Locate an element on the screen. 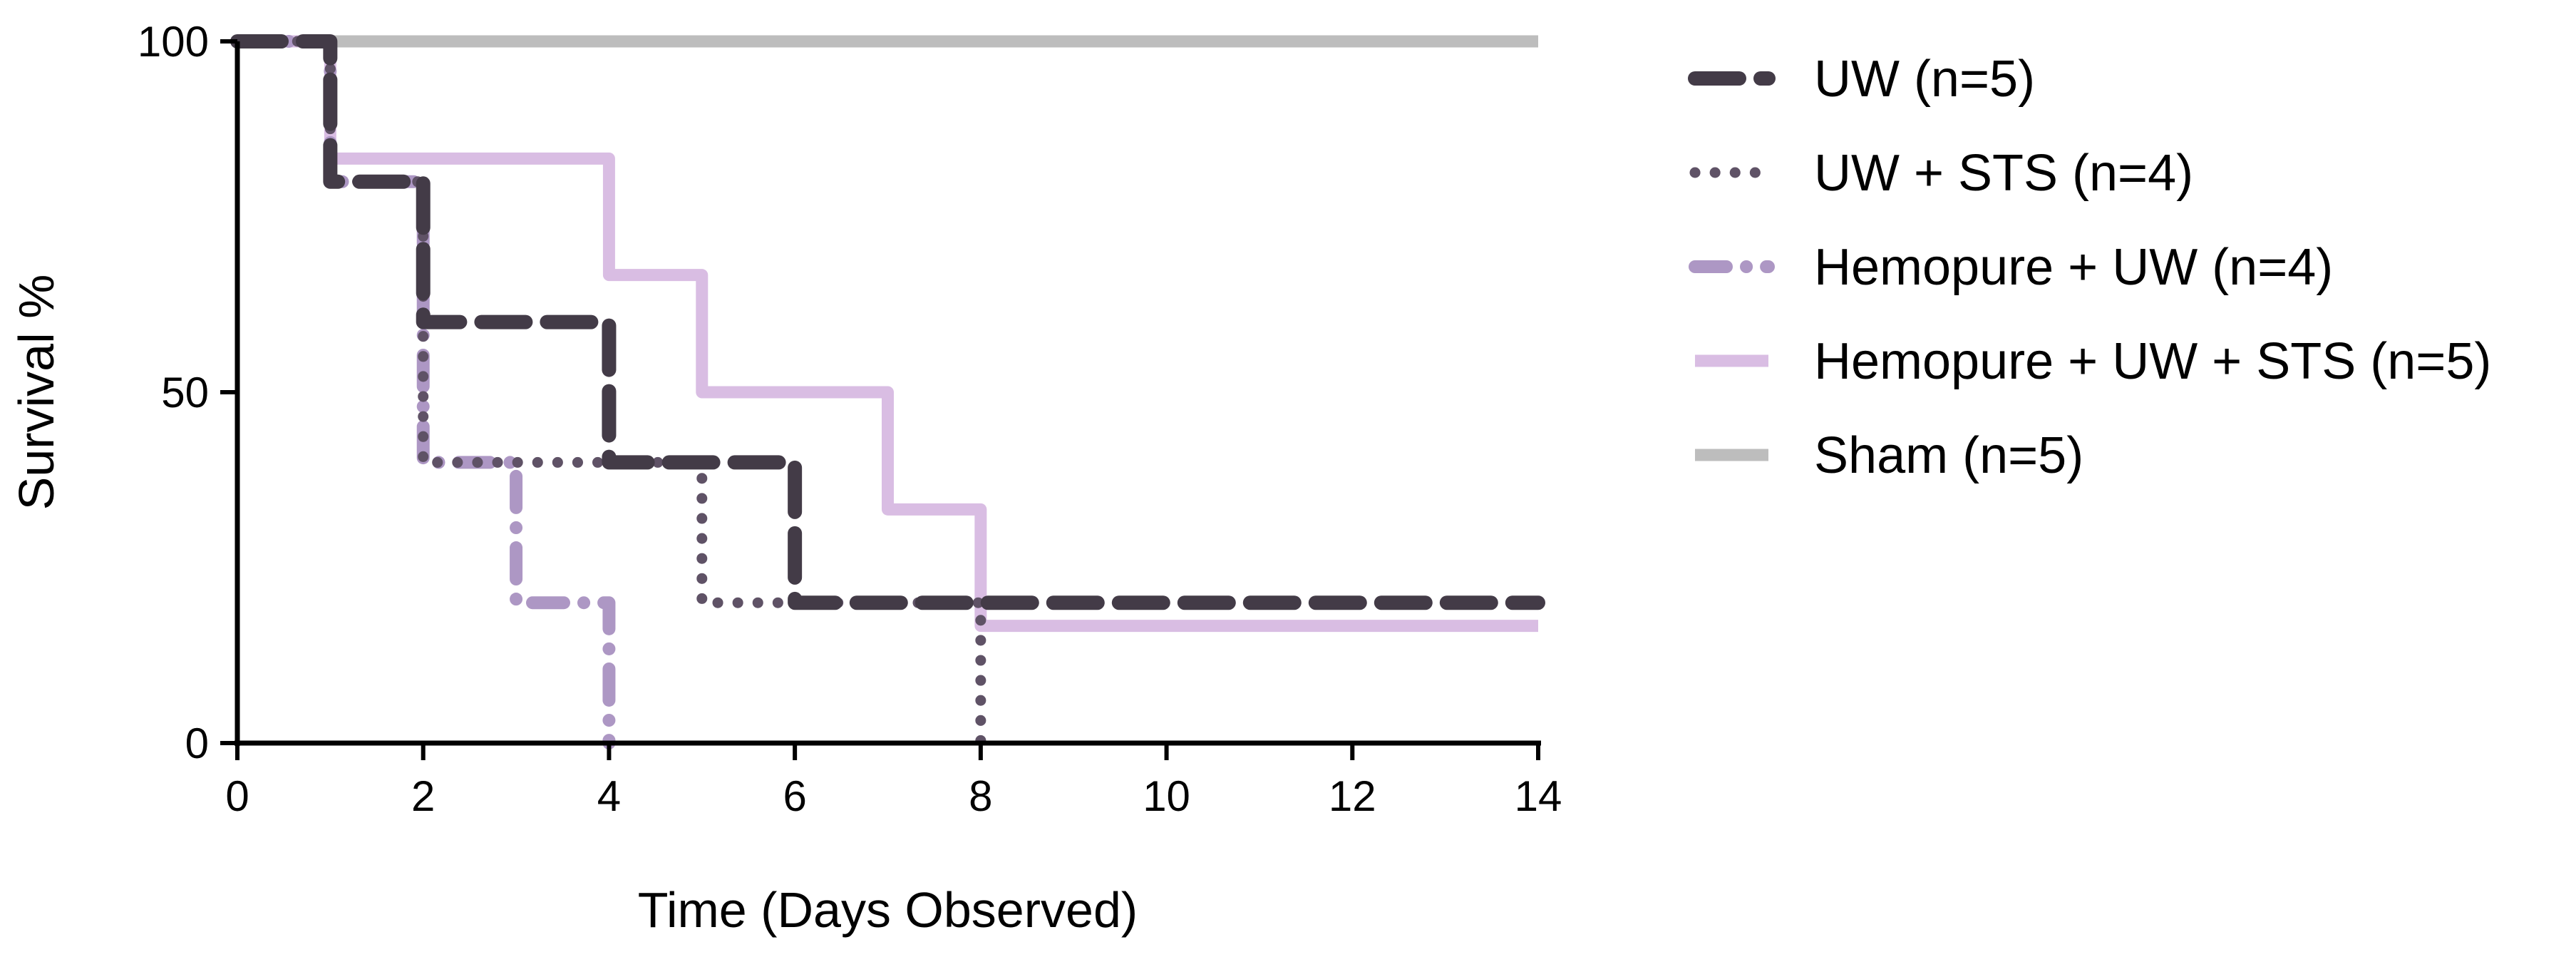 This screenshot has width=2576, height=962. x-tick-label: 14 is located at coordinates (1538, 796).